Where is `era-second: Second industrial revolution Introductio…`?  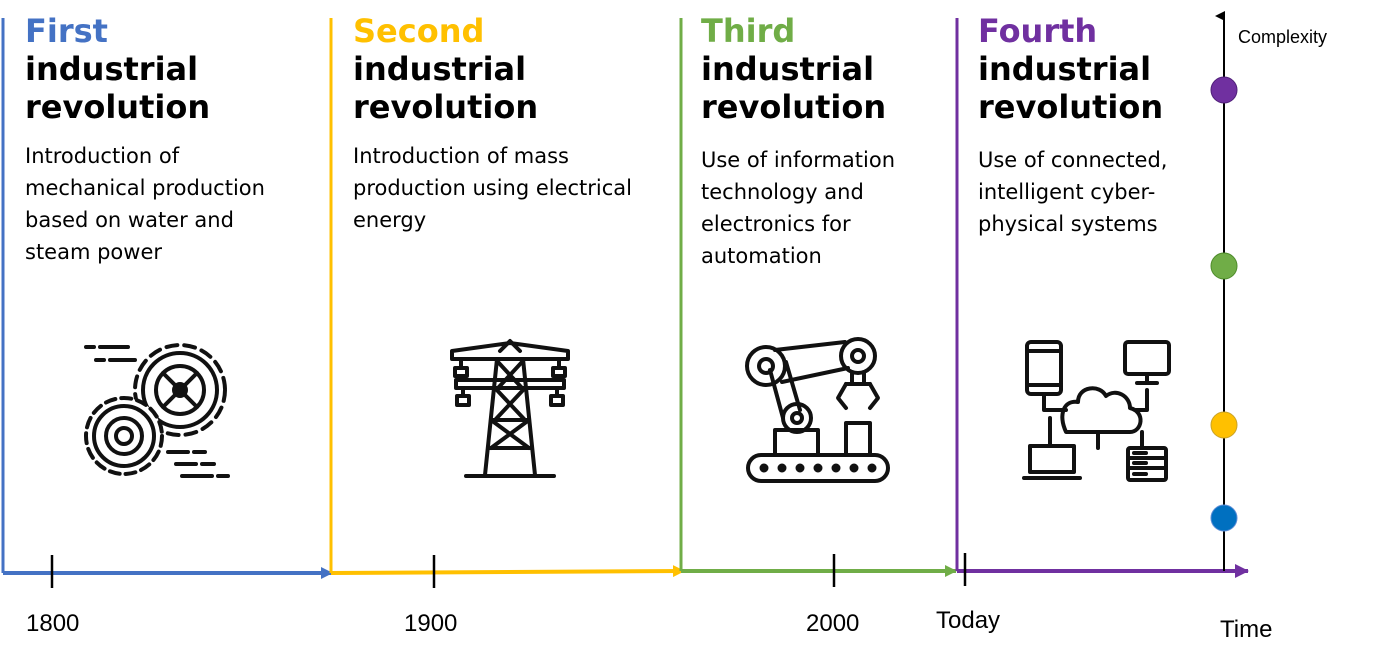
era-second: Second industrial revolution Introductio… is located at coordinates (503, 124).